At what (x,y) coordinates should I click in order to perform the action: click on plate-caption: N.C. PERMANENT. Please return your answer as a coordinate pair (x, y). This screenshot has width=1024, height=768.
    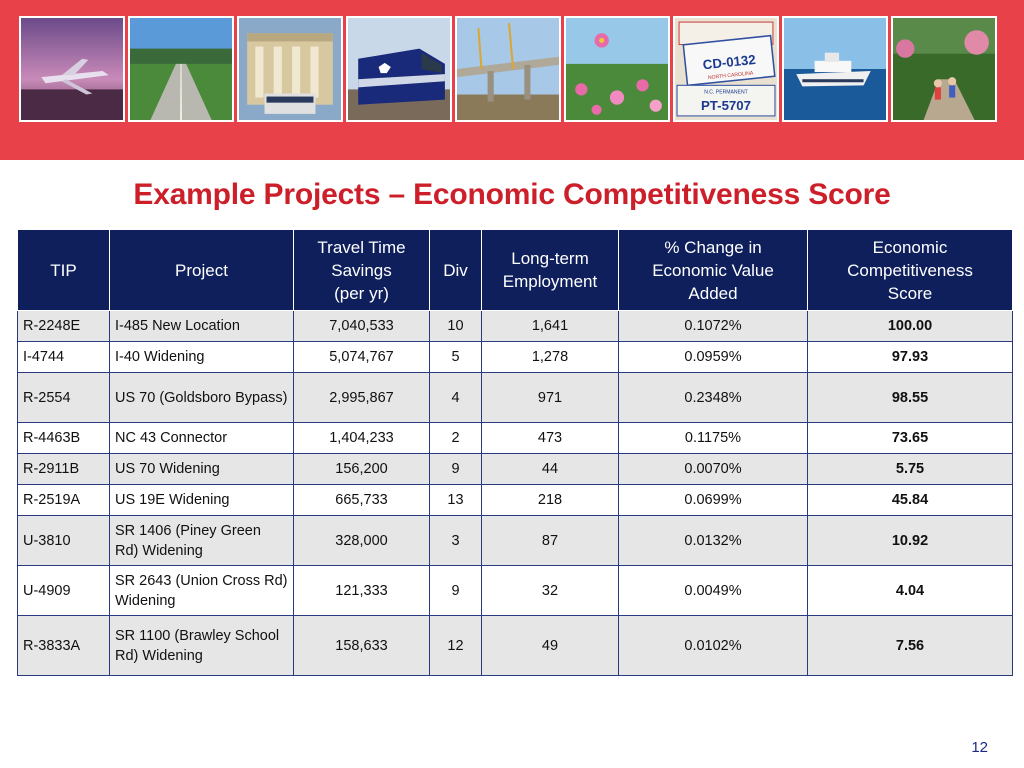
    Looking at the image, I should click on (726, 92).